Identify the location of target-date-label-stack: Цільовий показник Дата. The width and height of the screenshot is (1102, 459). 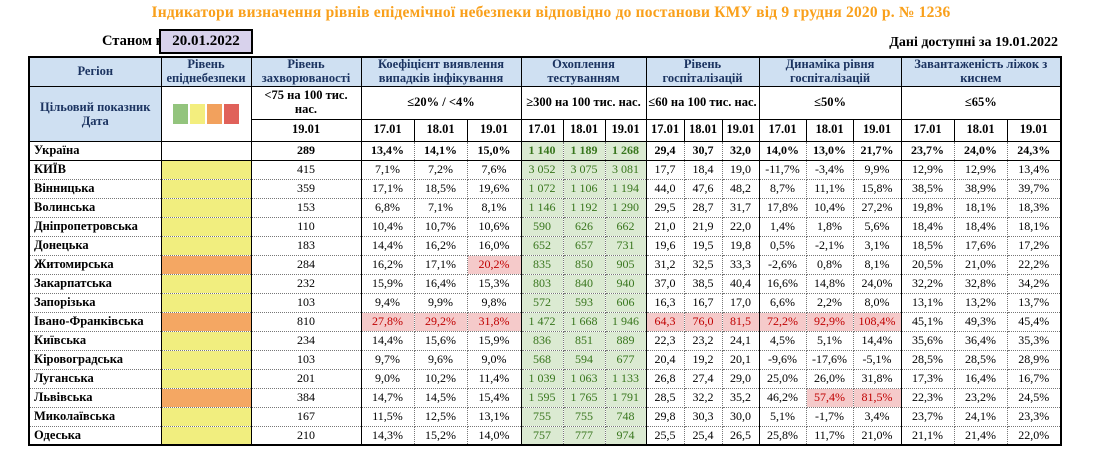
(95, 113).